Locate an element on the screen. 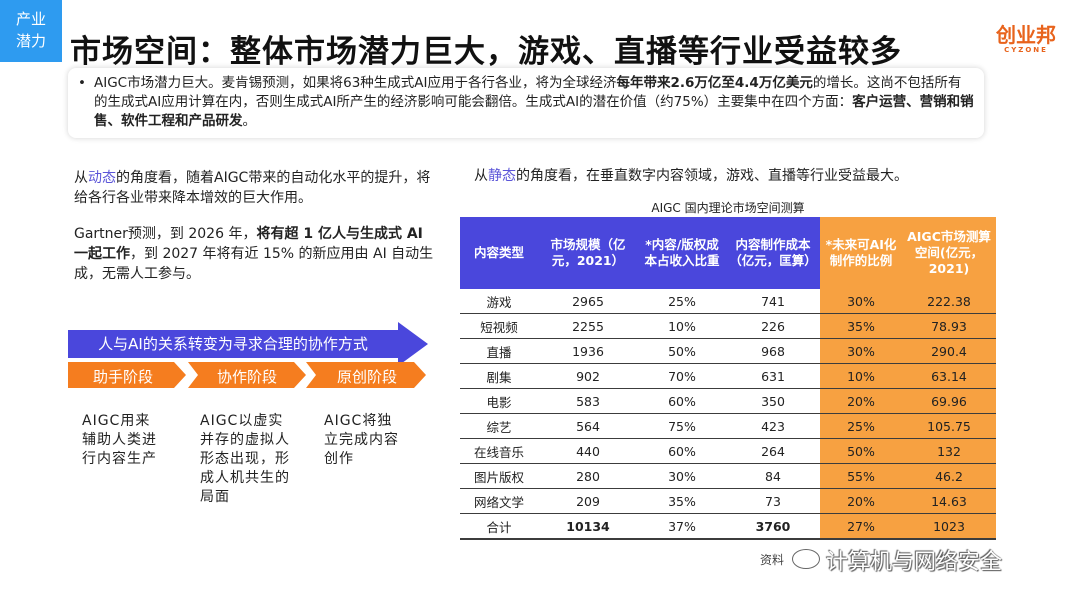 The width and height of the screenshot is (1080, 608). table-row: 直播 1936 50% 968 30% 290.4 is located at coordinates (728, 351).